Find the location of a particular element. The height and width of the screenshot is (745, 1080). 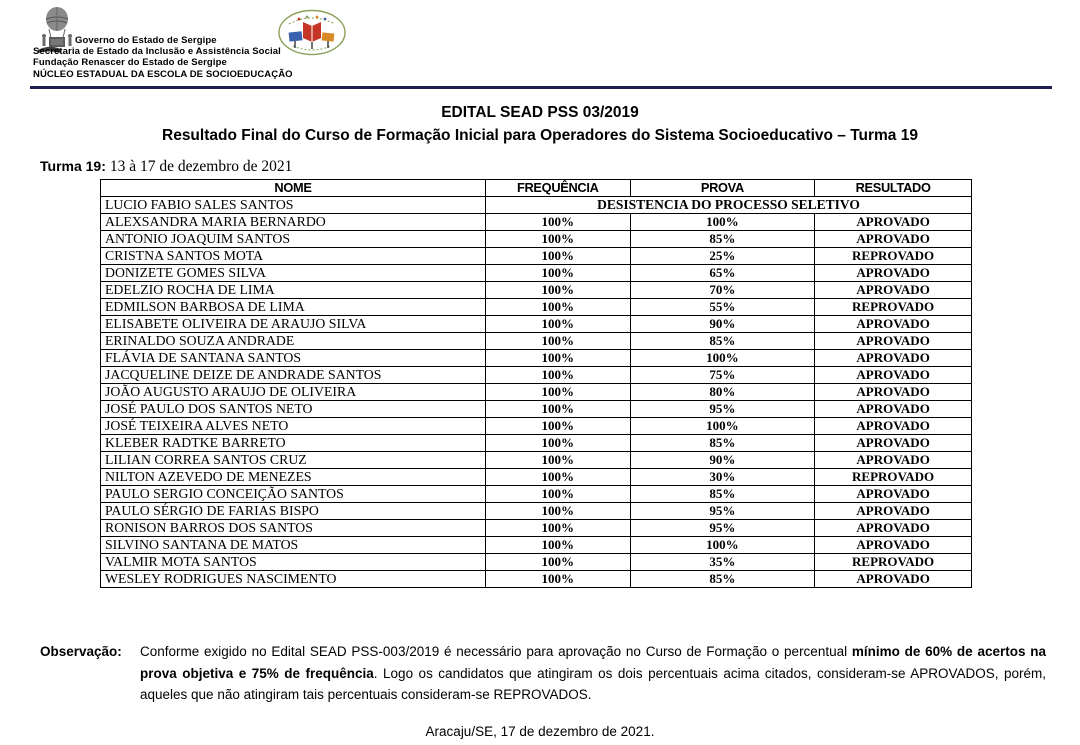

edital-title: EDITAL SEAD PSS 03/2019 is located at coordinates (540, 112).